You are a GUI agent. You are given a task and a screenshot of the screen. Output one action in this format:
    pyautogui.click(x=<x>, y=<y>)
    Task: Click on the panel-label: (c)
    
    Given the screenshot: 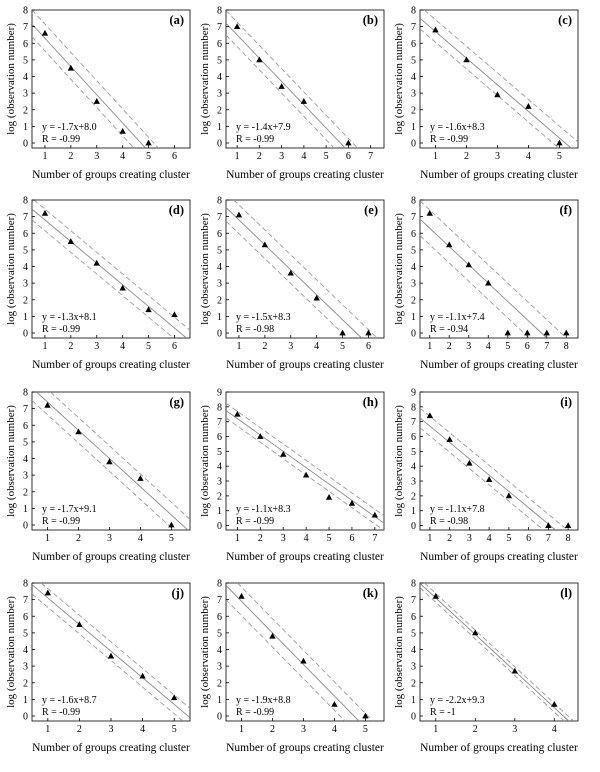 What is the action you would take?
    pyautogui.click(x=565, y=20)
    